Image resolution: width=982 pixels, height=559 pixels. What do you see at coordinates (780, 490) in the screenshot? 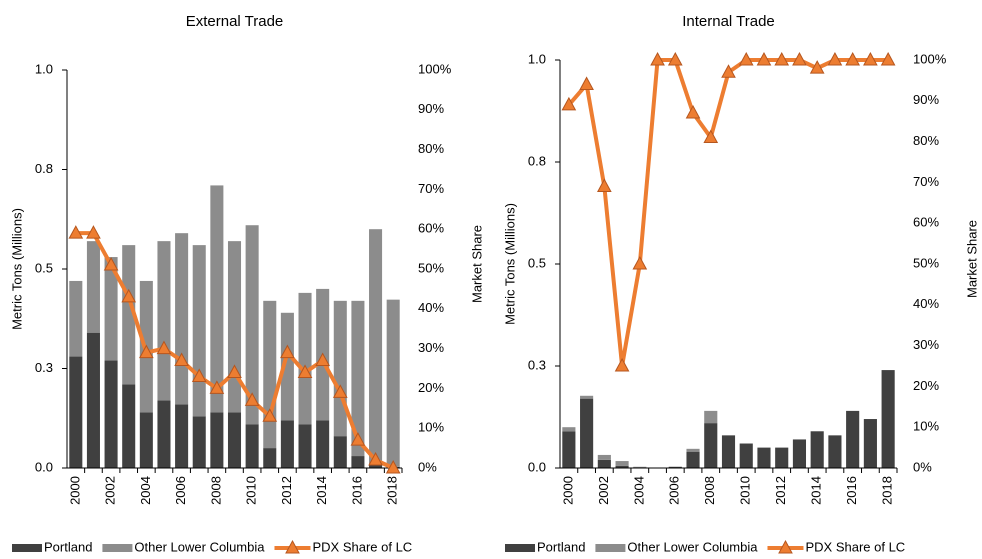
I see `x-tick-label: 2012` at bounding box center [780, 490].